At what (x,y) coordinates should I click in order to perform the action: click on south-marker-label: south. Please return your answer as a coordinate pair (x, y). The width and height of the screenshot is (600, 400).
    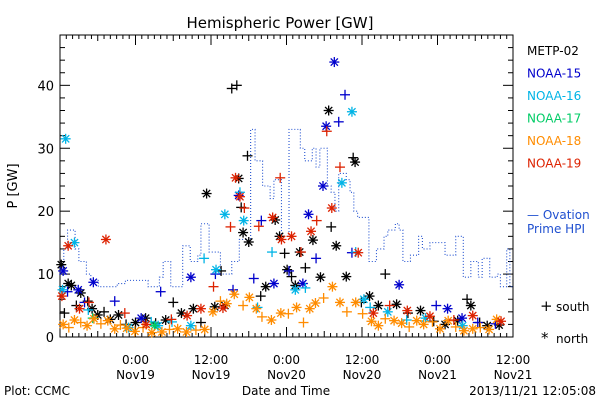
    Looking at the image, I should click on (573, 307).